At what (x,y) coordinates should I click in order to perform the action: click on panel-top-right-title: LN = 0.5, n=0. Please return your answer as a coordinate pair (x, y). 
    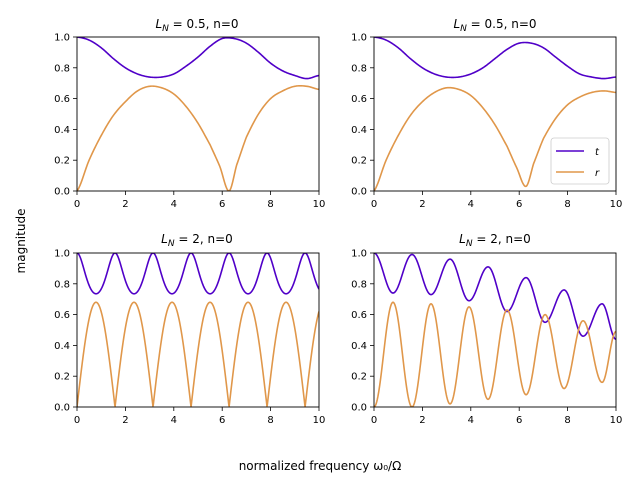
    Looking at the image, I should click on (494, 25).